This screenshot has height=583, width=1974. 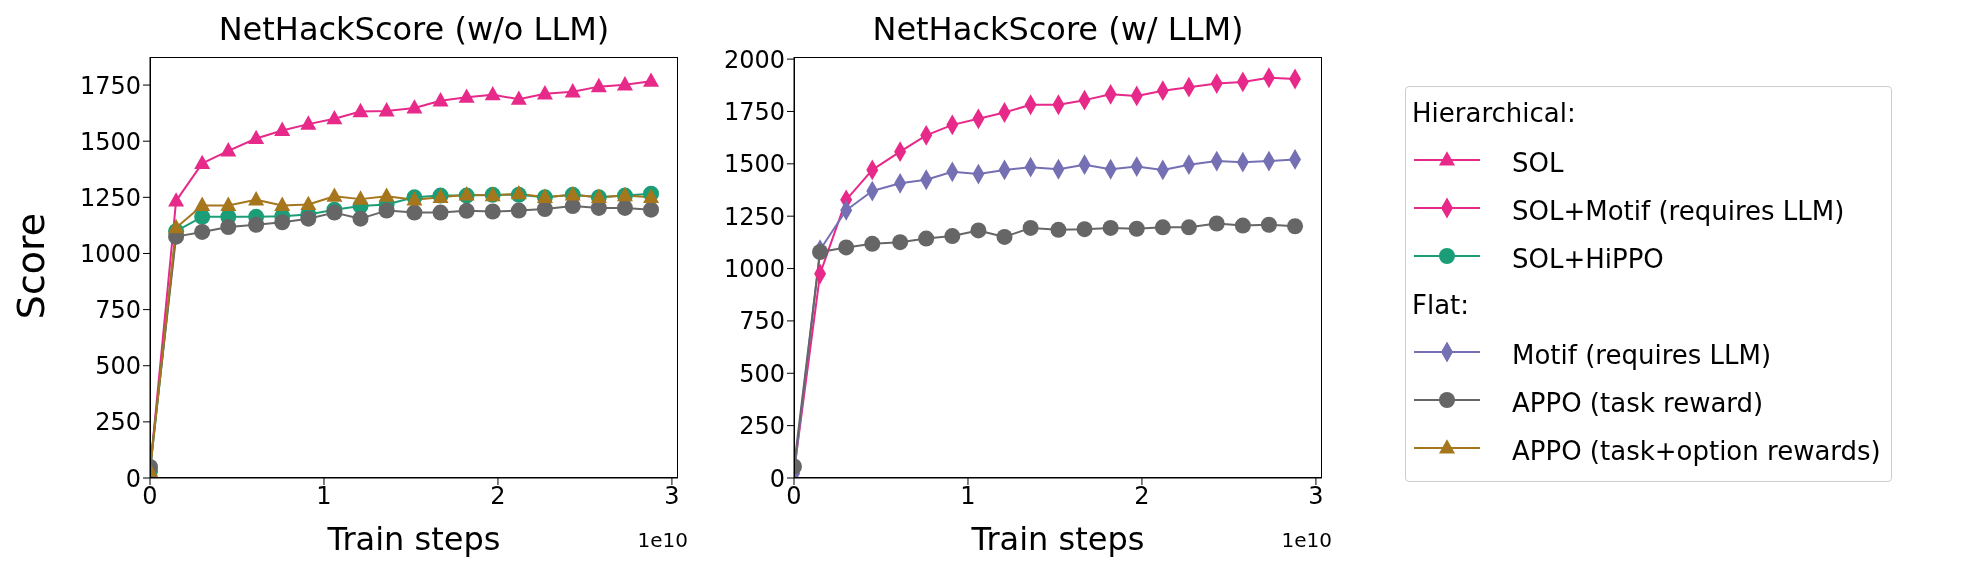 What do you see at coordinates (1678, 211) in the screenshot?
I see `legend-label: SOL+Motif (requires LLM)` at bounding box center [1678, 211].